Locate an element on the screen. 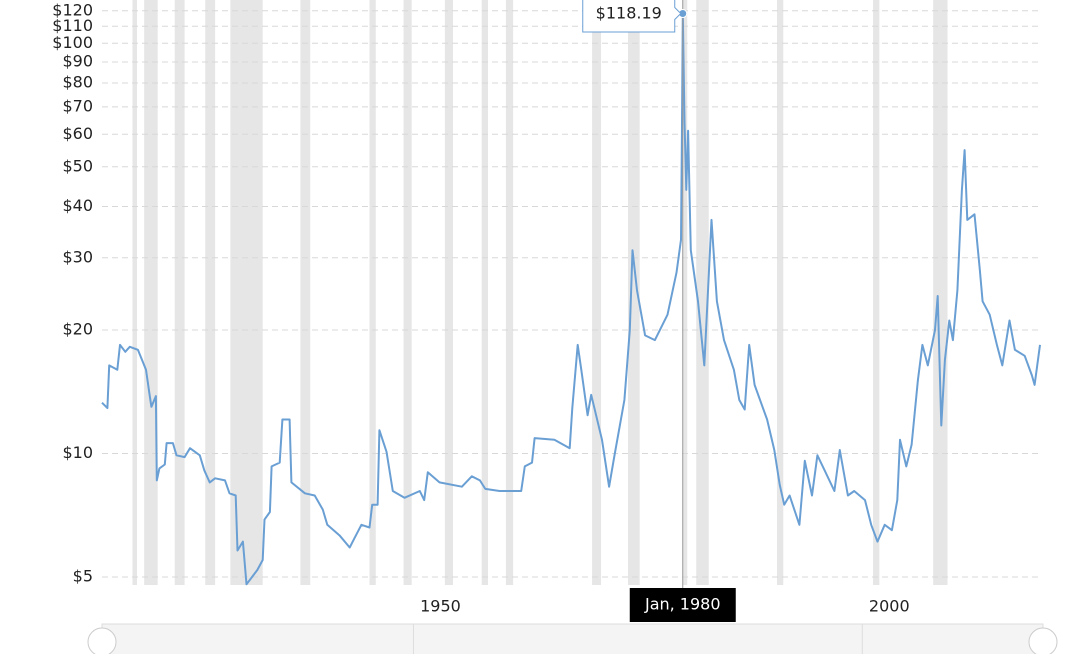 This screenshot has width=1080, height=654. y-tick-label: $80 is located at coordinates (77, 82).